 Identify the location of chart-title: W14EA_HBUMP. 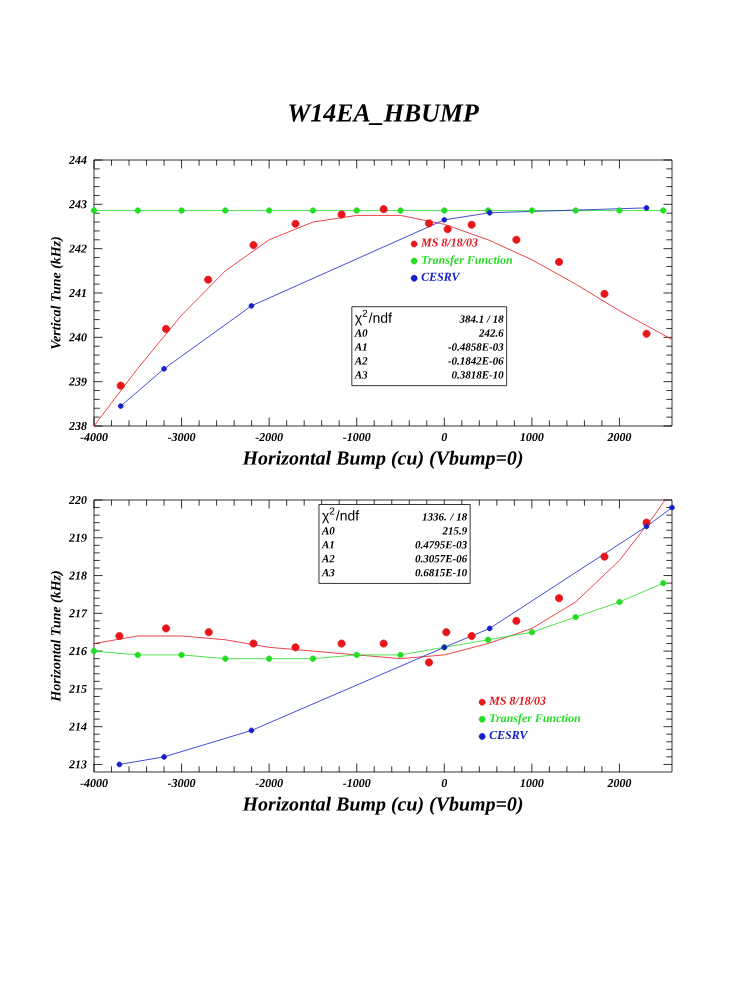
(384, 114).